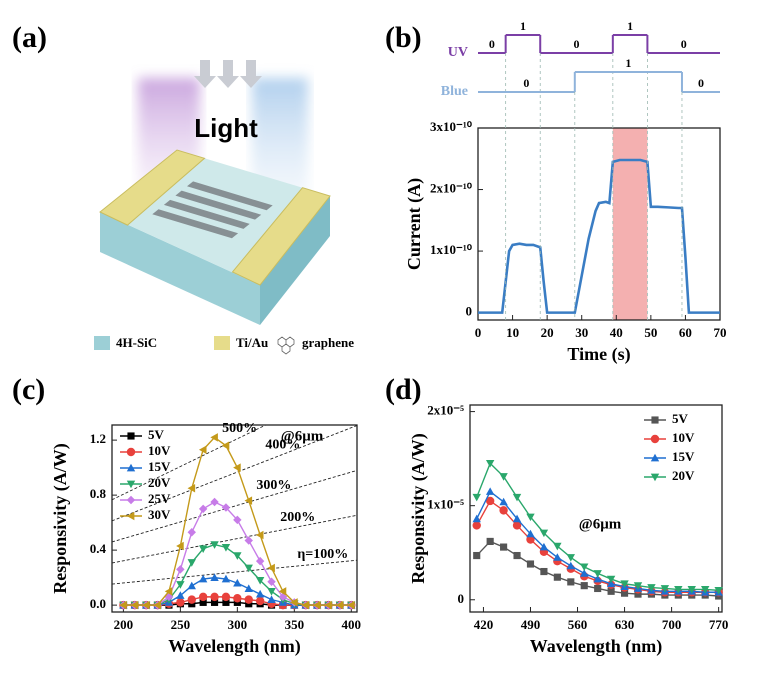 This screenshot has height=688, width=784. I want to click on x-tick-label: 60, so click(685, 332).